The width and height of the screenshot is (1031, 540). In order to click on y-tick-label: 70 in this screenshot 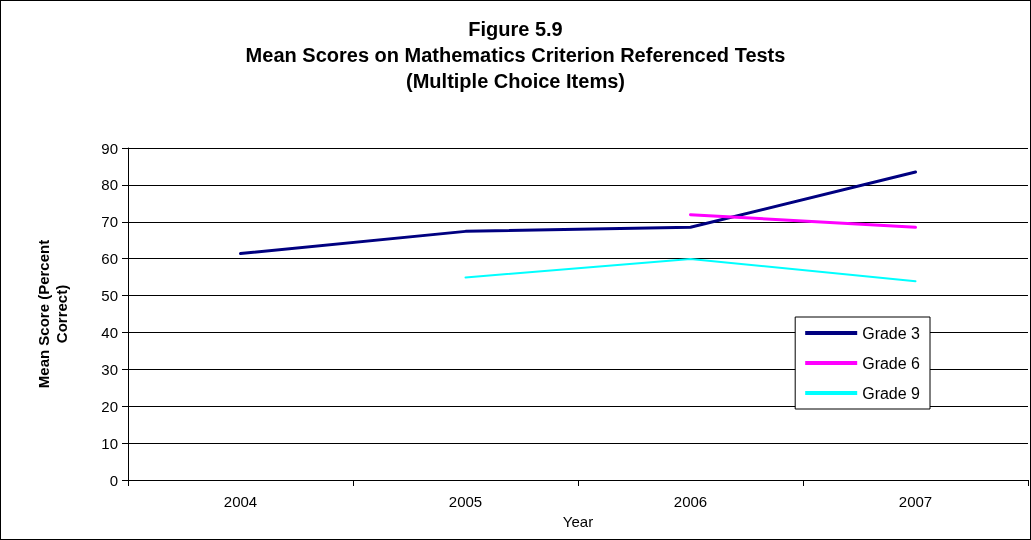, I will do `click(109, 222)`.